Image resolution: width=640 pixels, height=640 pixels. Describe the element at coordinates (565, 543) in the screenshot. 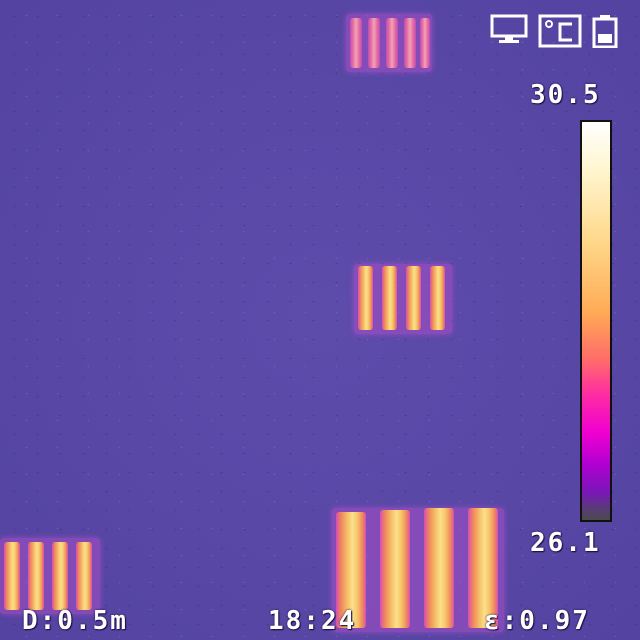

I see `scale-min-temperature: 26.1` at that location.